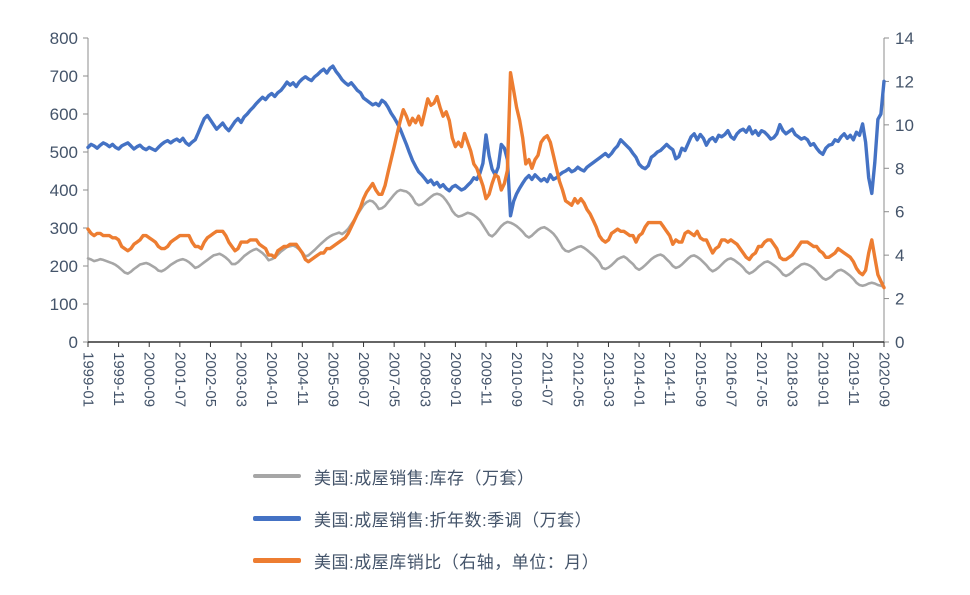 The width and height of the screenshot is (970, 595). What do you see at coordinates (64, 190) in the screenshot?
I see `y-left-tick-label: 400` at bounding box center [64, 190].